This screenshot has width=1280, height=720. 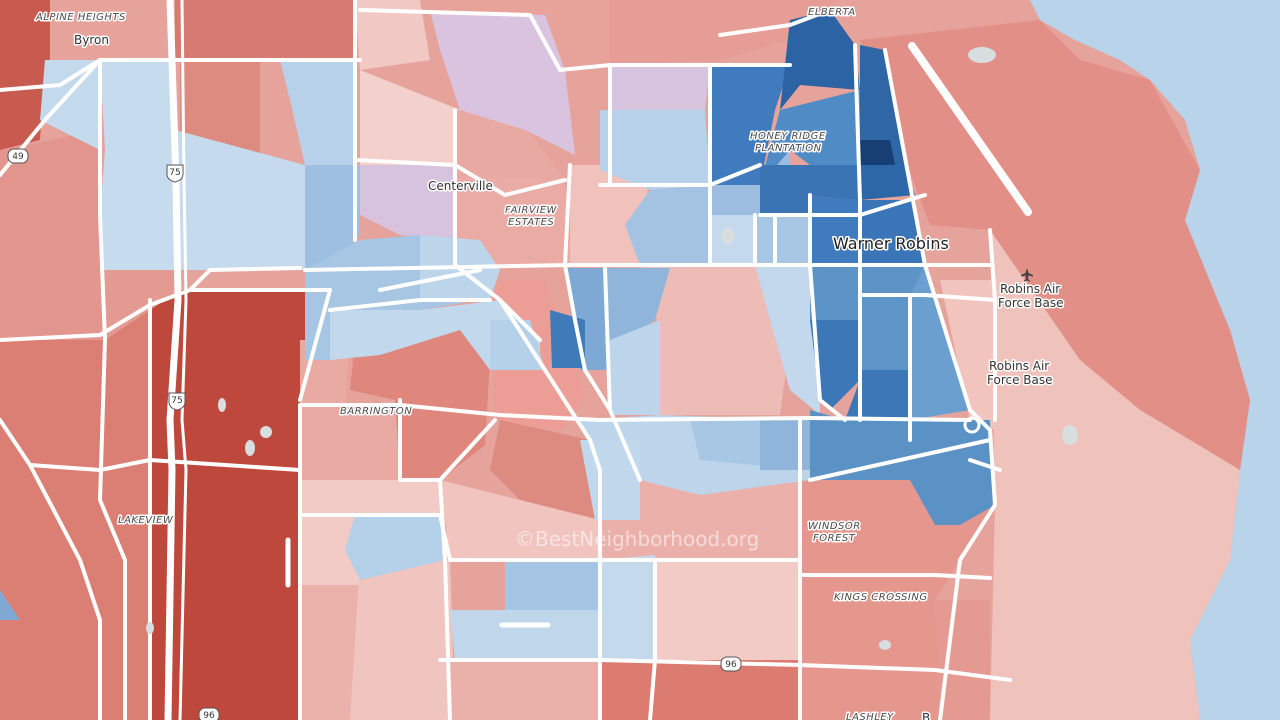 I want to click on label-robins-afb-1: Robins Air, so click(x=1030, y=289).